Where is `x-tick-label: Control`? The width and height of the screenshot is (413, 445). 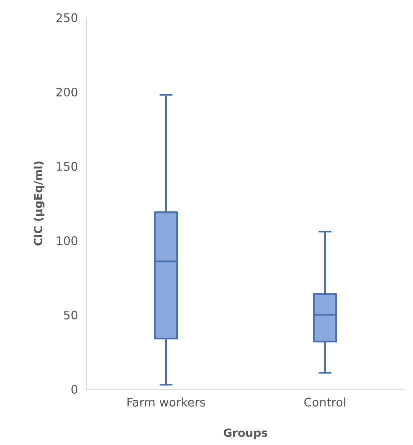
x-tick-label: Control is located at coordinates (325, 402).